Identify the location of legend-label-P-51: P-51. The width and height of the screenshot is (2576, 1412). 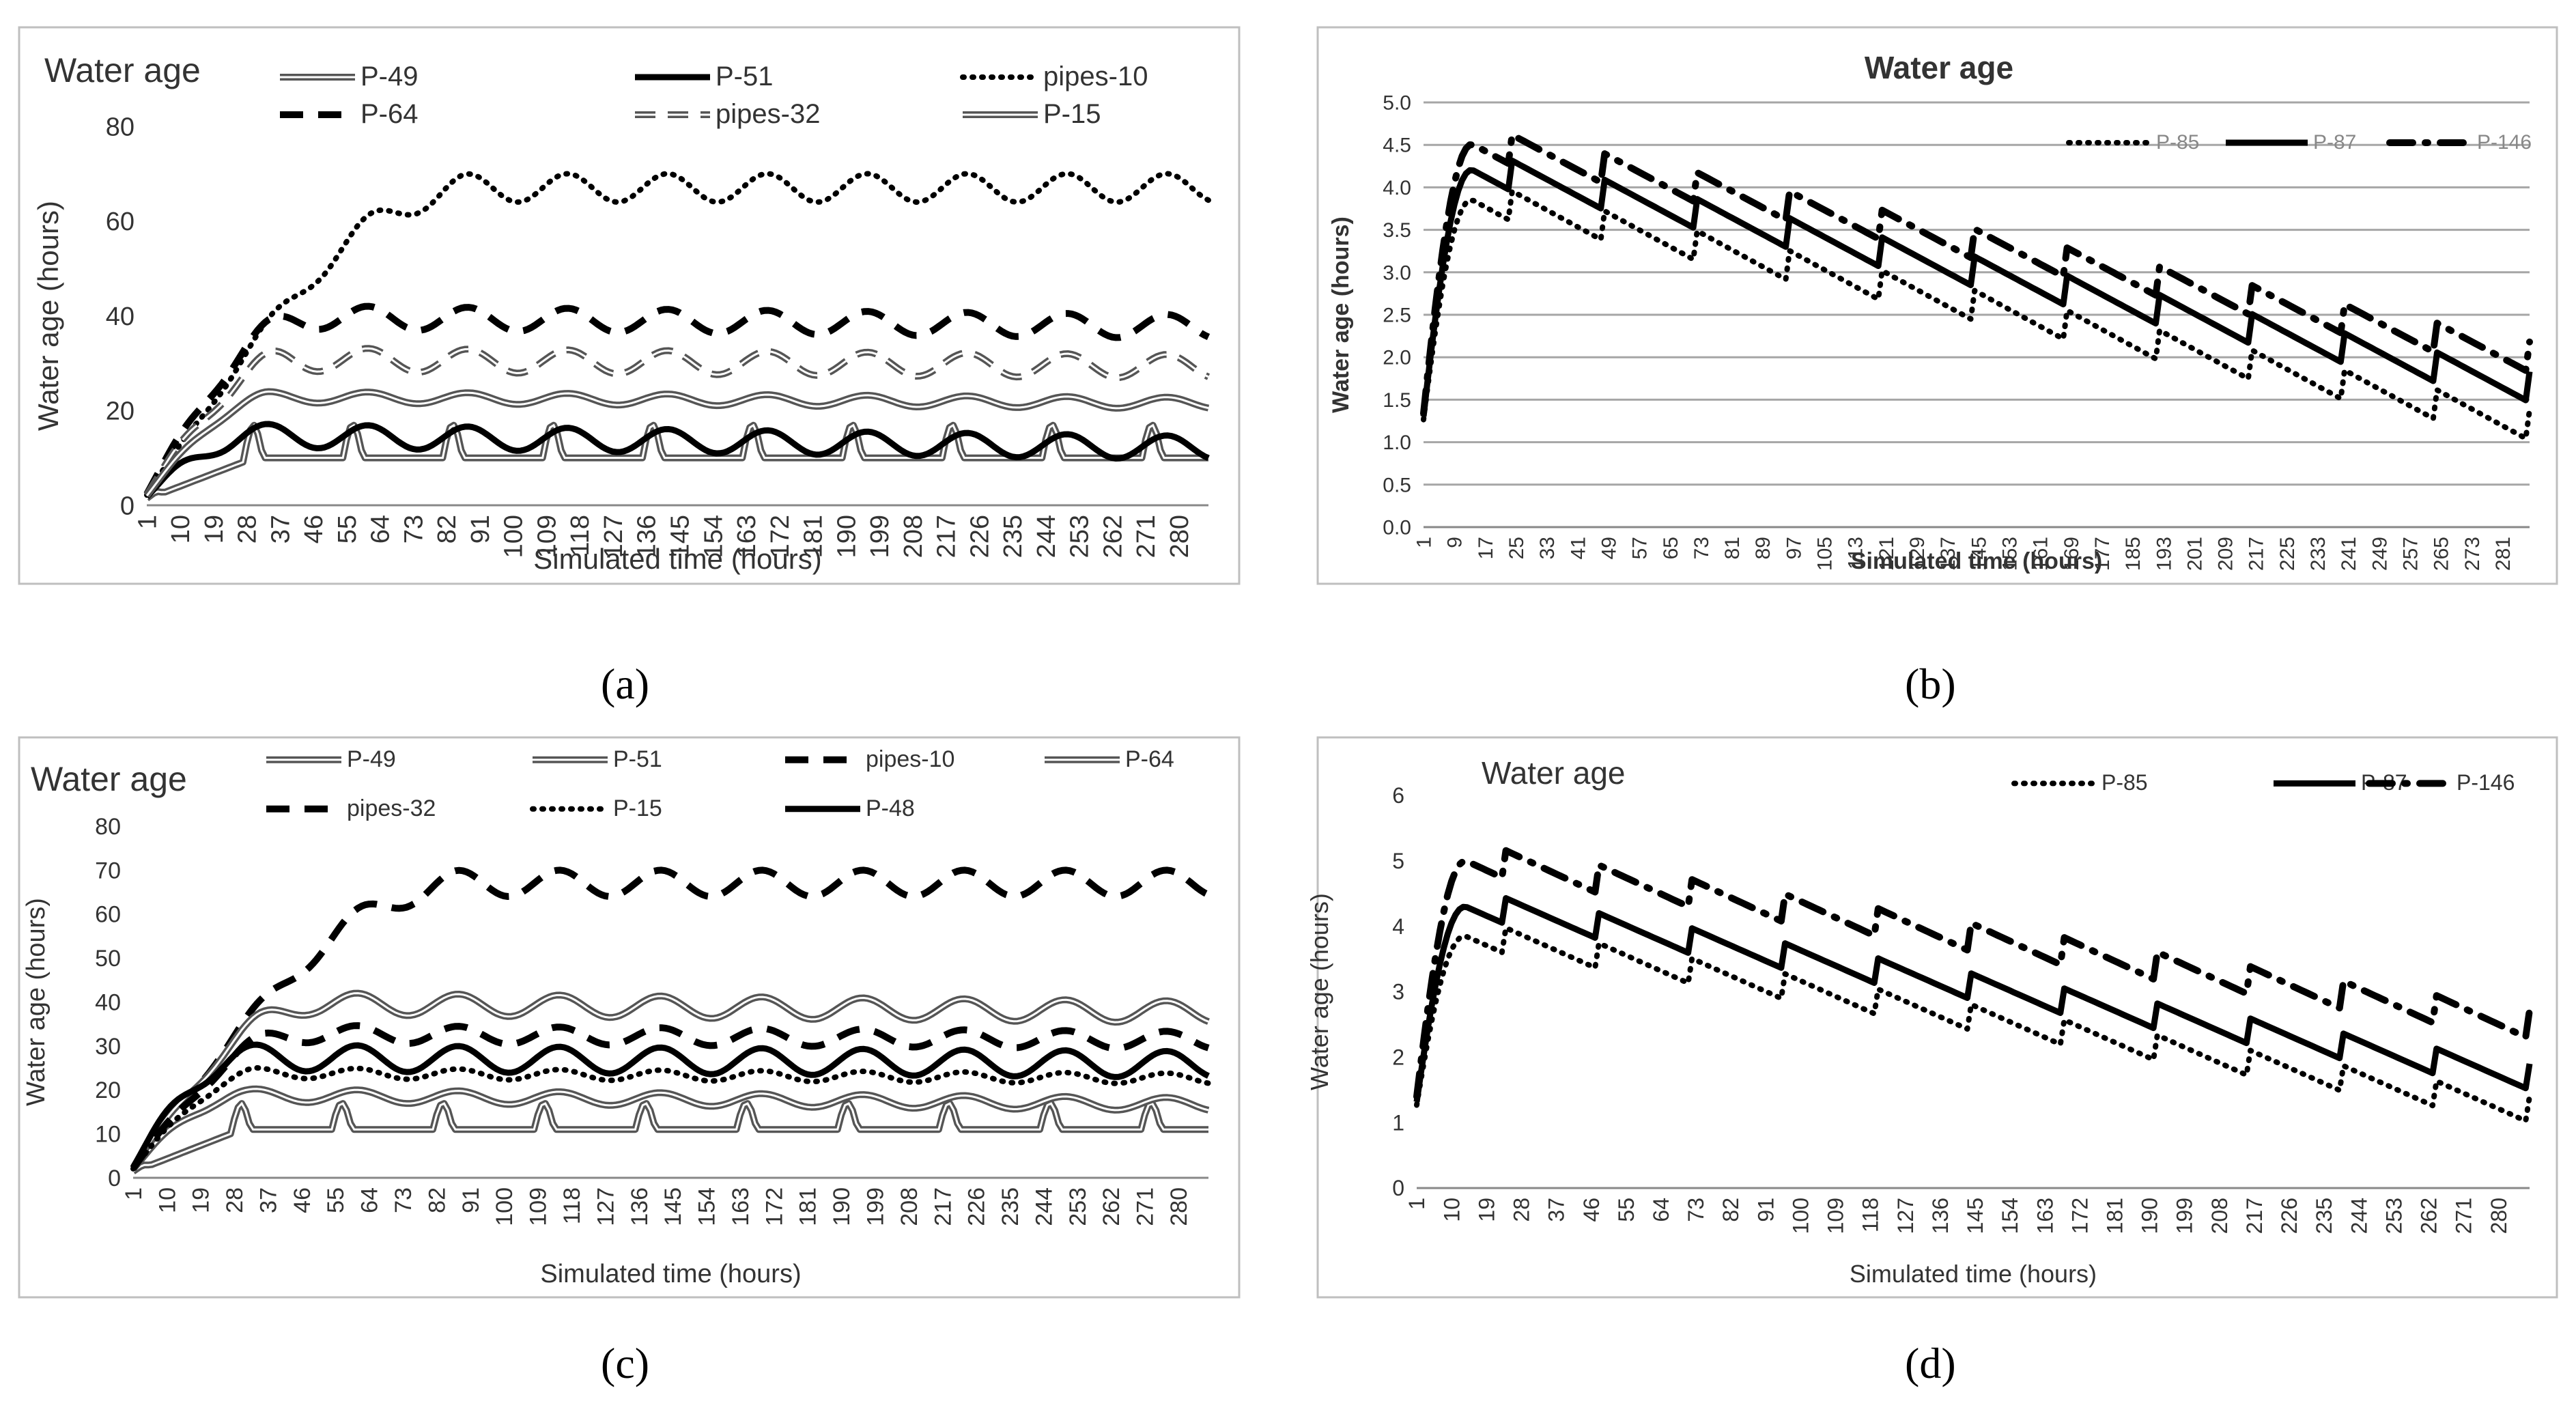
(745, 76).